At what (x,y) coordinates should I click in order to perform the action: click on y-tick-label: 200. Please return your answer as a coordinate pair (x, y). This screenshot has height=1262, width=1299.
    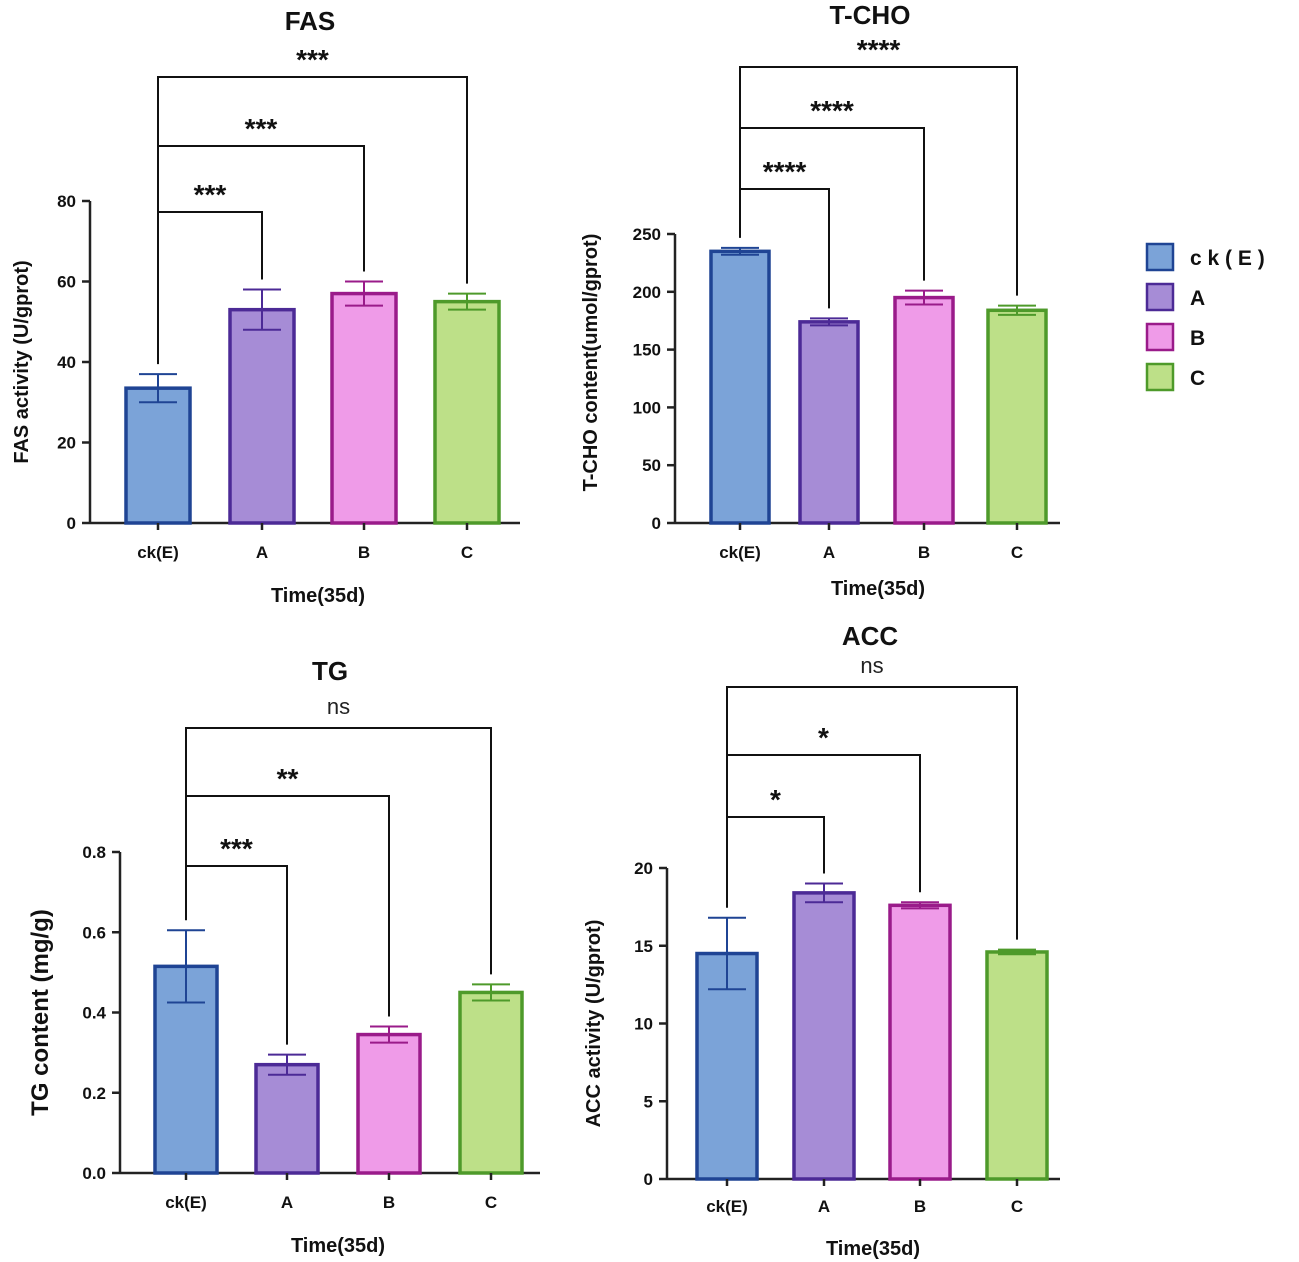
    Looking at the image, I should click on (647, 292).